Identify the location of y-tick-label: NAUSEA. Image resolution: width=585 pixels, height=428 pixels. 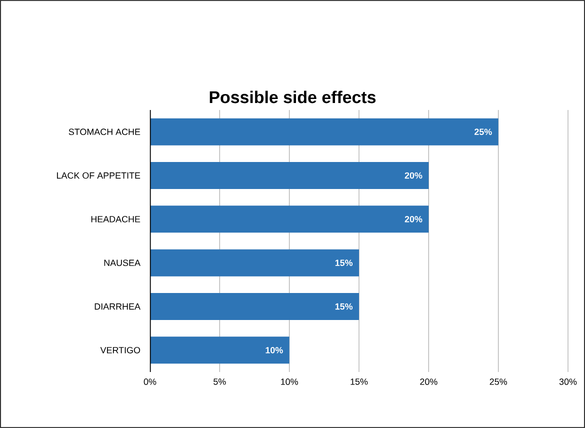
(122, 263).